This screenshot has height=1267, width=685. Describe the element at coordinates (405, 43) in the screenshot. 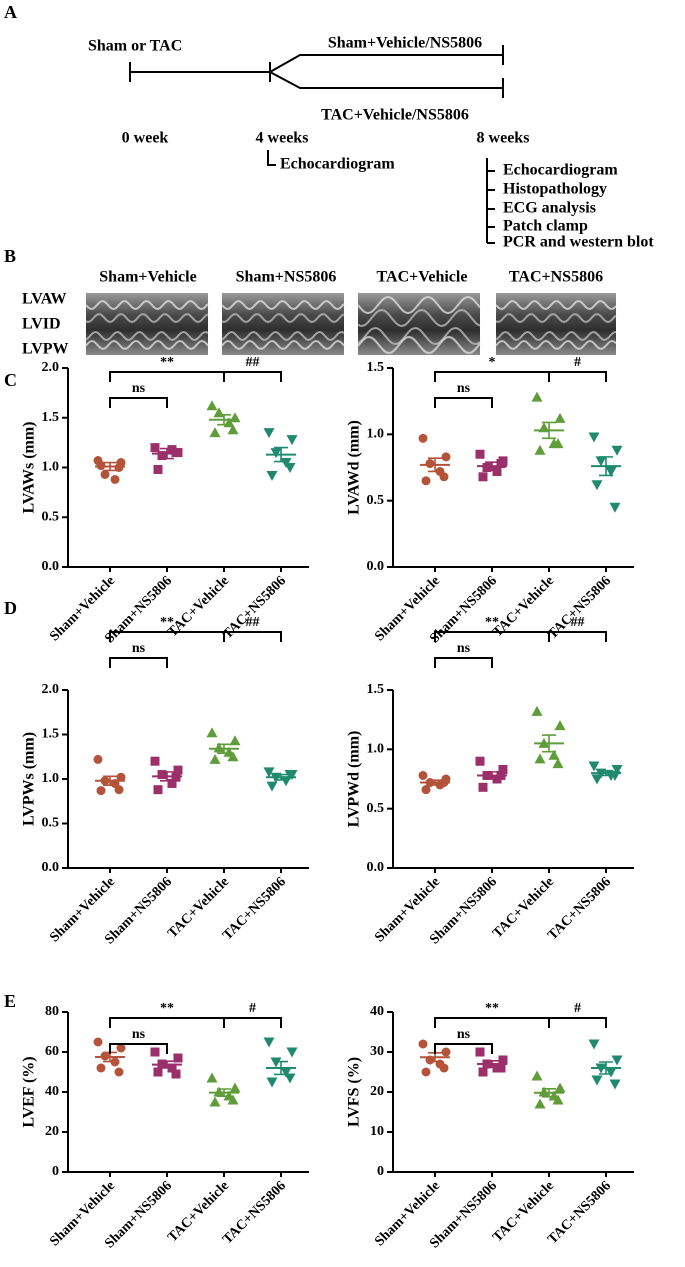

I see `branch-label: Sham+Vehicle/NS5806` at that location.